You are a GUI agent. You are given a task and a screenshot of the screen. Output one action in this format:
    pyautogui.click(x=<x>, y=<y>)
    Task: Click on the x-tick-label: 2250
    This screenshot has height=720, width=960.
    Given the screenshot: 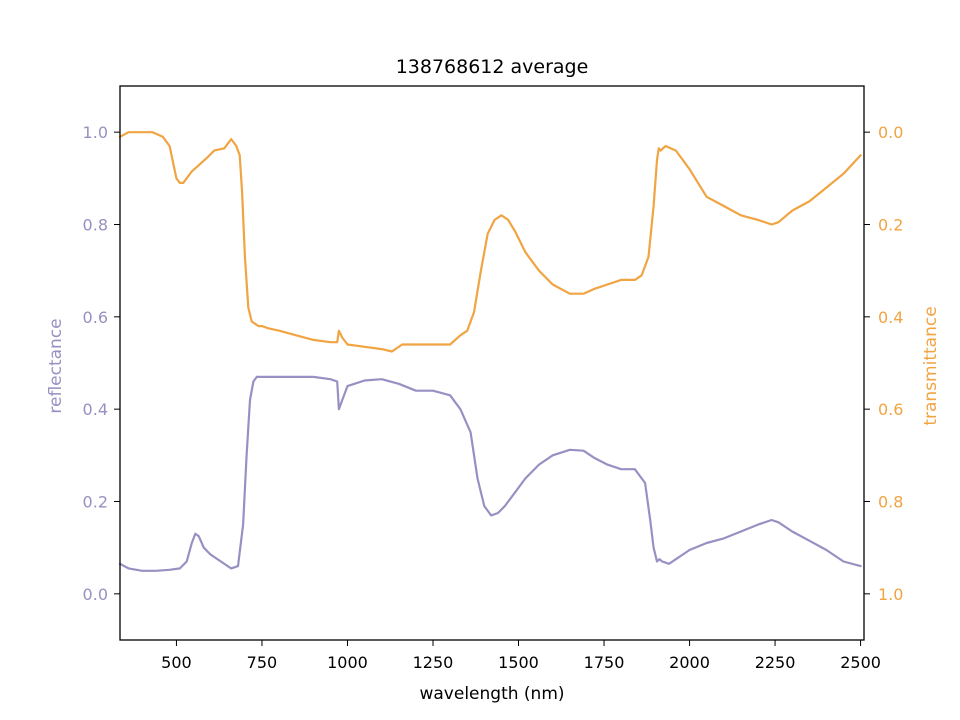 What is the action you would take?
    pyautogui.click(x=775, y=662)
    